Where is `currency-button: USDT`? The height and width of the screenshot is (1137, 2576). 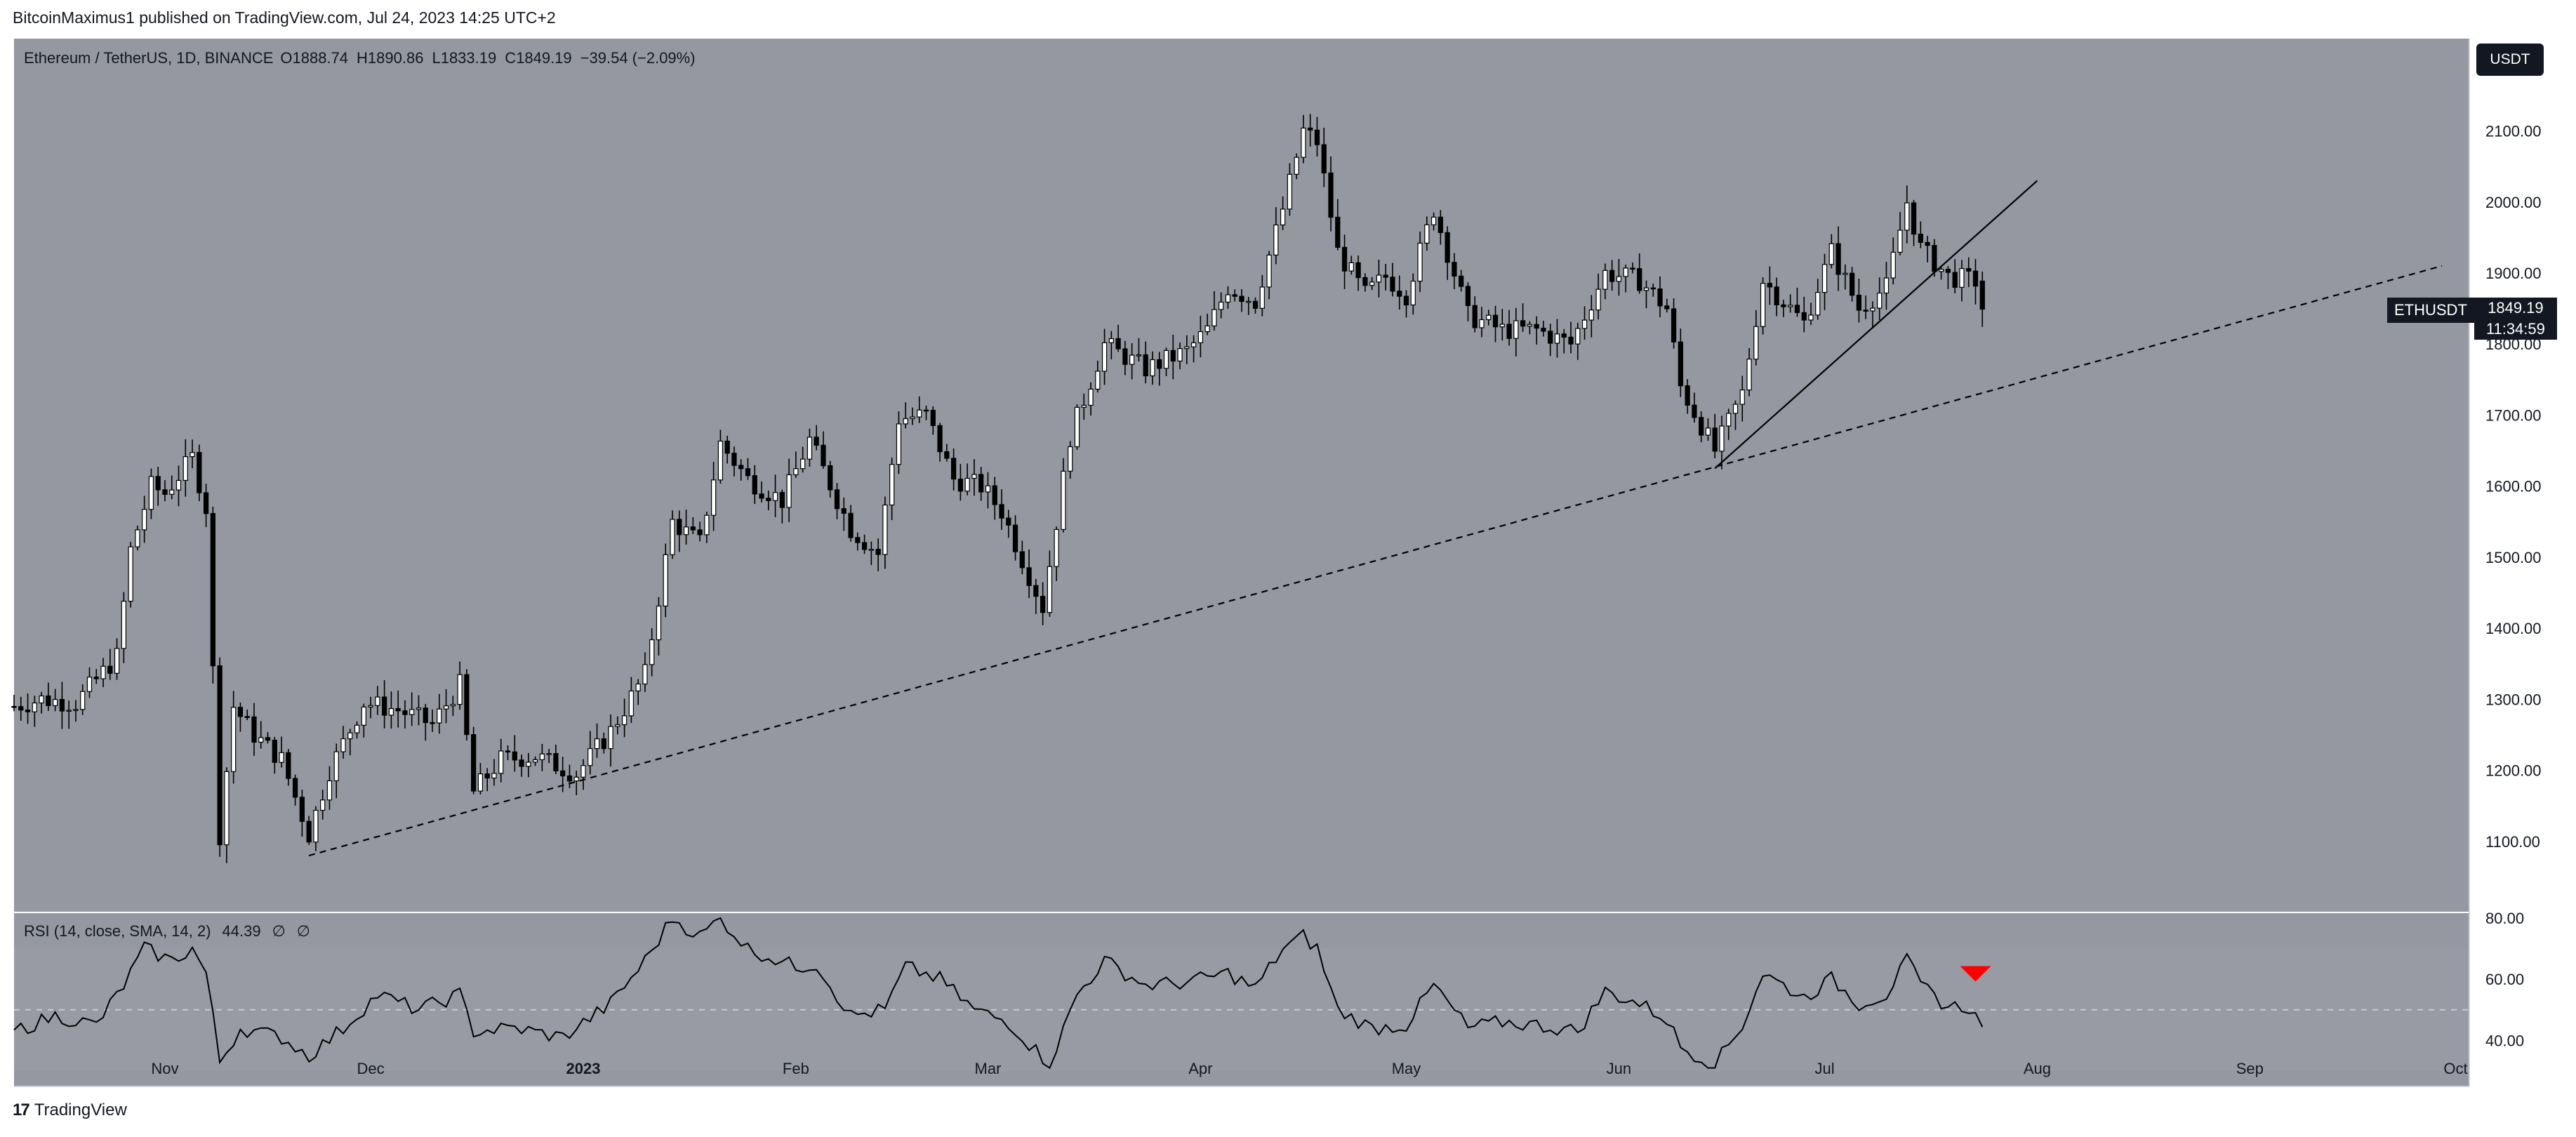 currency-button: USDT is located at coordinates (2510, 60).